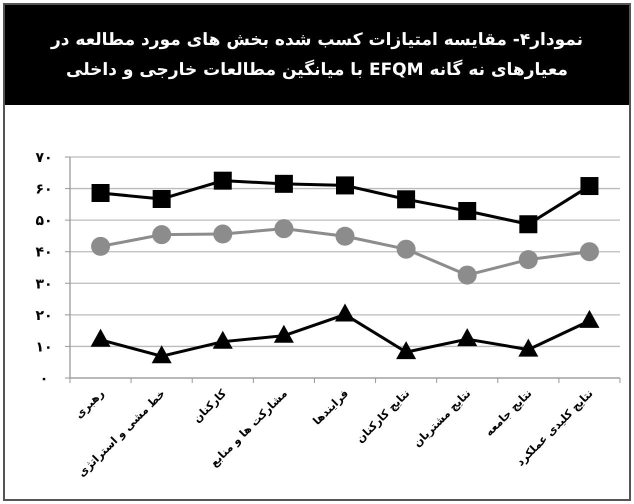  What do you see at coordinates (508, 412) in the screenshot?
I see `x-tick-label: نتایج جامعه` at bounding box center [508, 412].